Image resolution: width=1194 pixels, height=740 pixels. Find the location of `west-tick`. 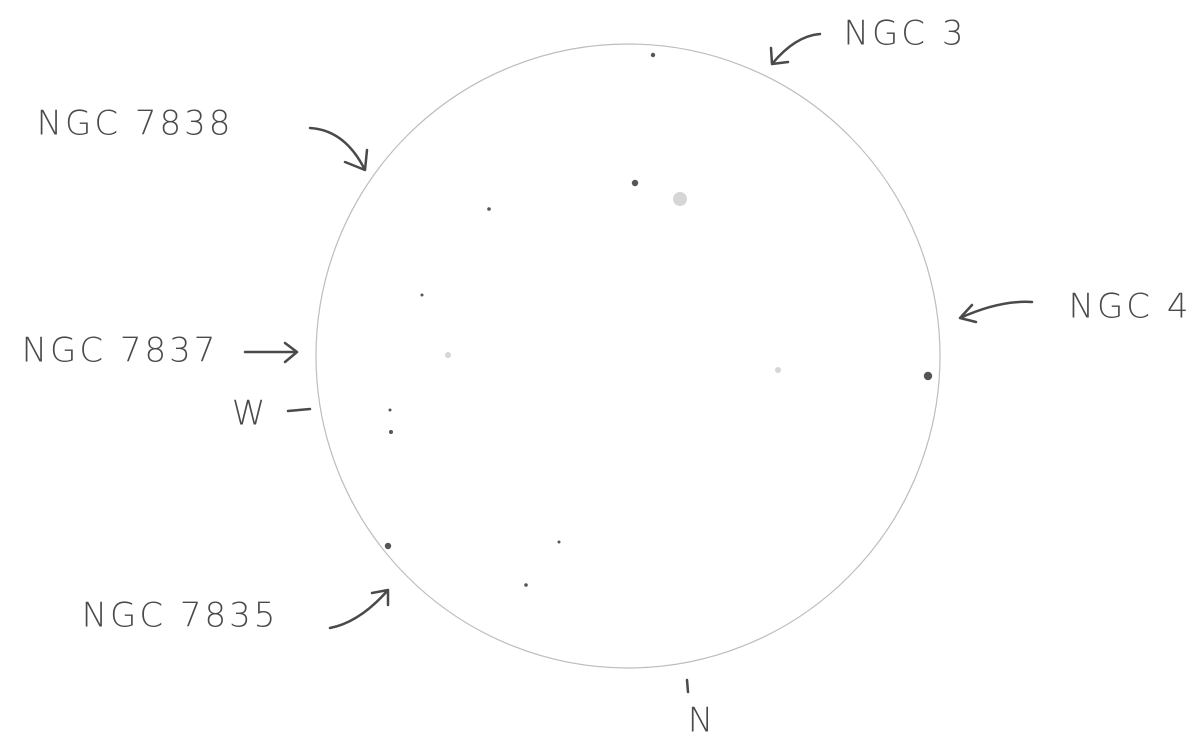

west-tick is located at coordinates (299, 410).